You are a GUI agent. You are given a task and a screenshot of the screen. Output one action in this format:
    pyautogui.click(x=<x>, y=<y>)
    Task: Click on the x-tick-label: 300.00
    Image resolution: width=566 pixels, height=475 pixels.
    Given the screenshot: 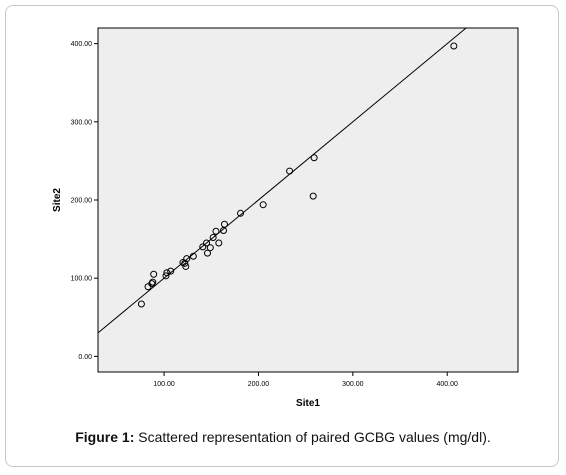 What is the action you would take?
    pyautogui.click(x=353, y=384)
    